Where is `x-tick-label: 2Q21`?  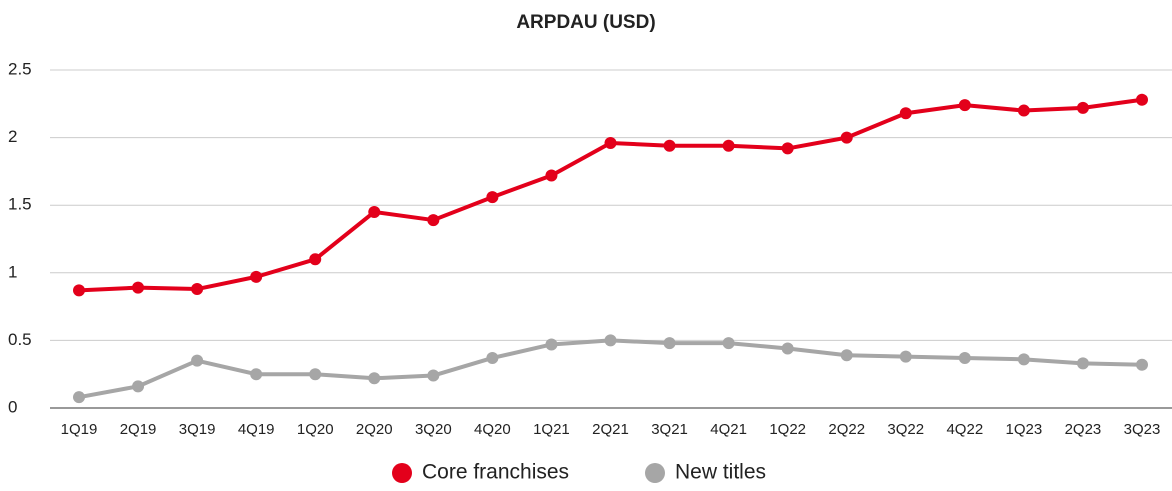 x-tick-label: 2Q21 is located at coordinates (610, 429).